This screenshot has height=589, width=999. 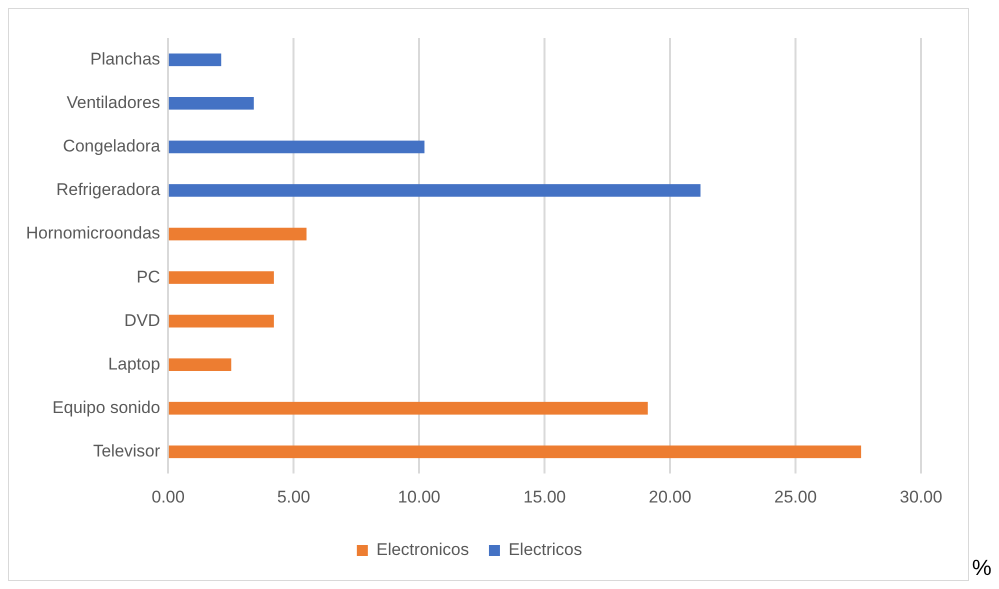 I want to click on y-tick-label: Hornomicroondas, so click(x=93, y=233).